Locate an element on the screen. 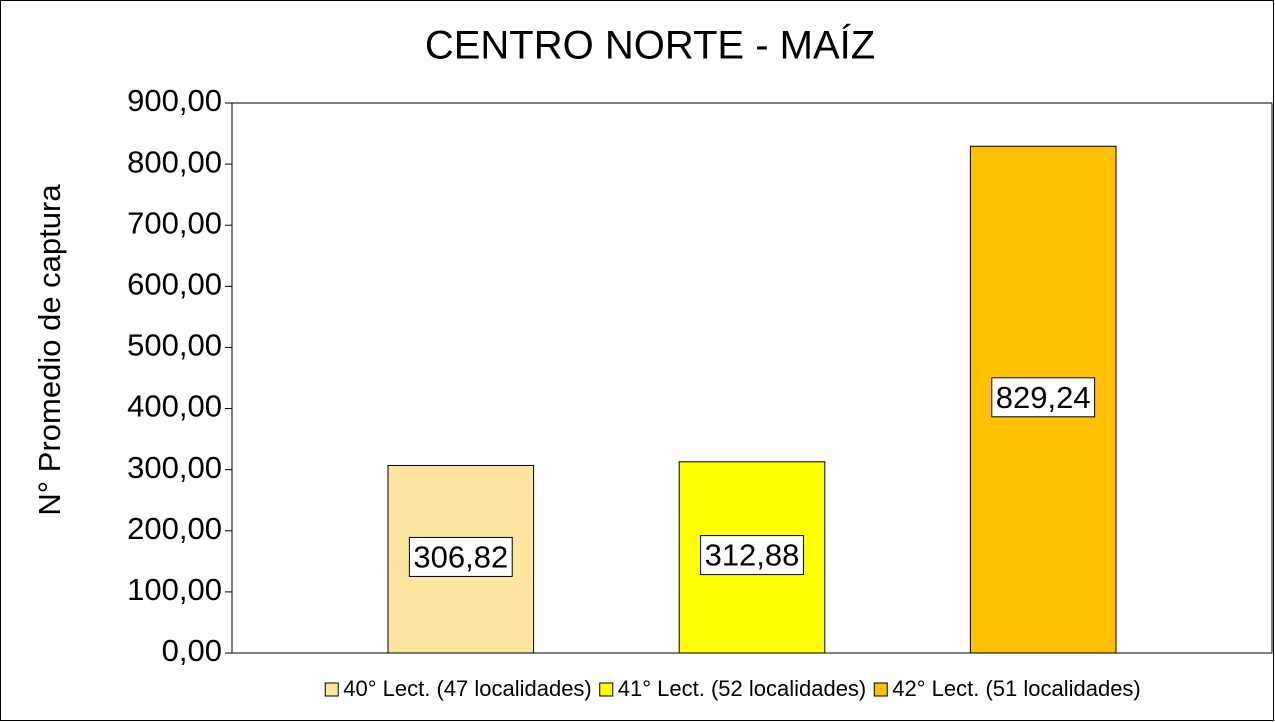  data-label: 829,24 is located at coordinates (1043, 397).